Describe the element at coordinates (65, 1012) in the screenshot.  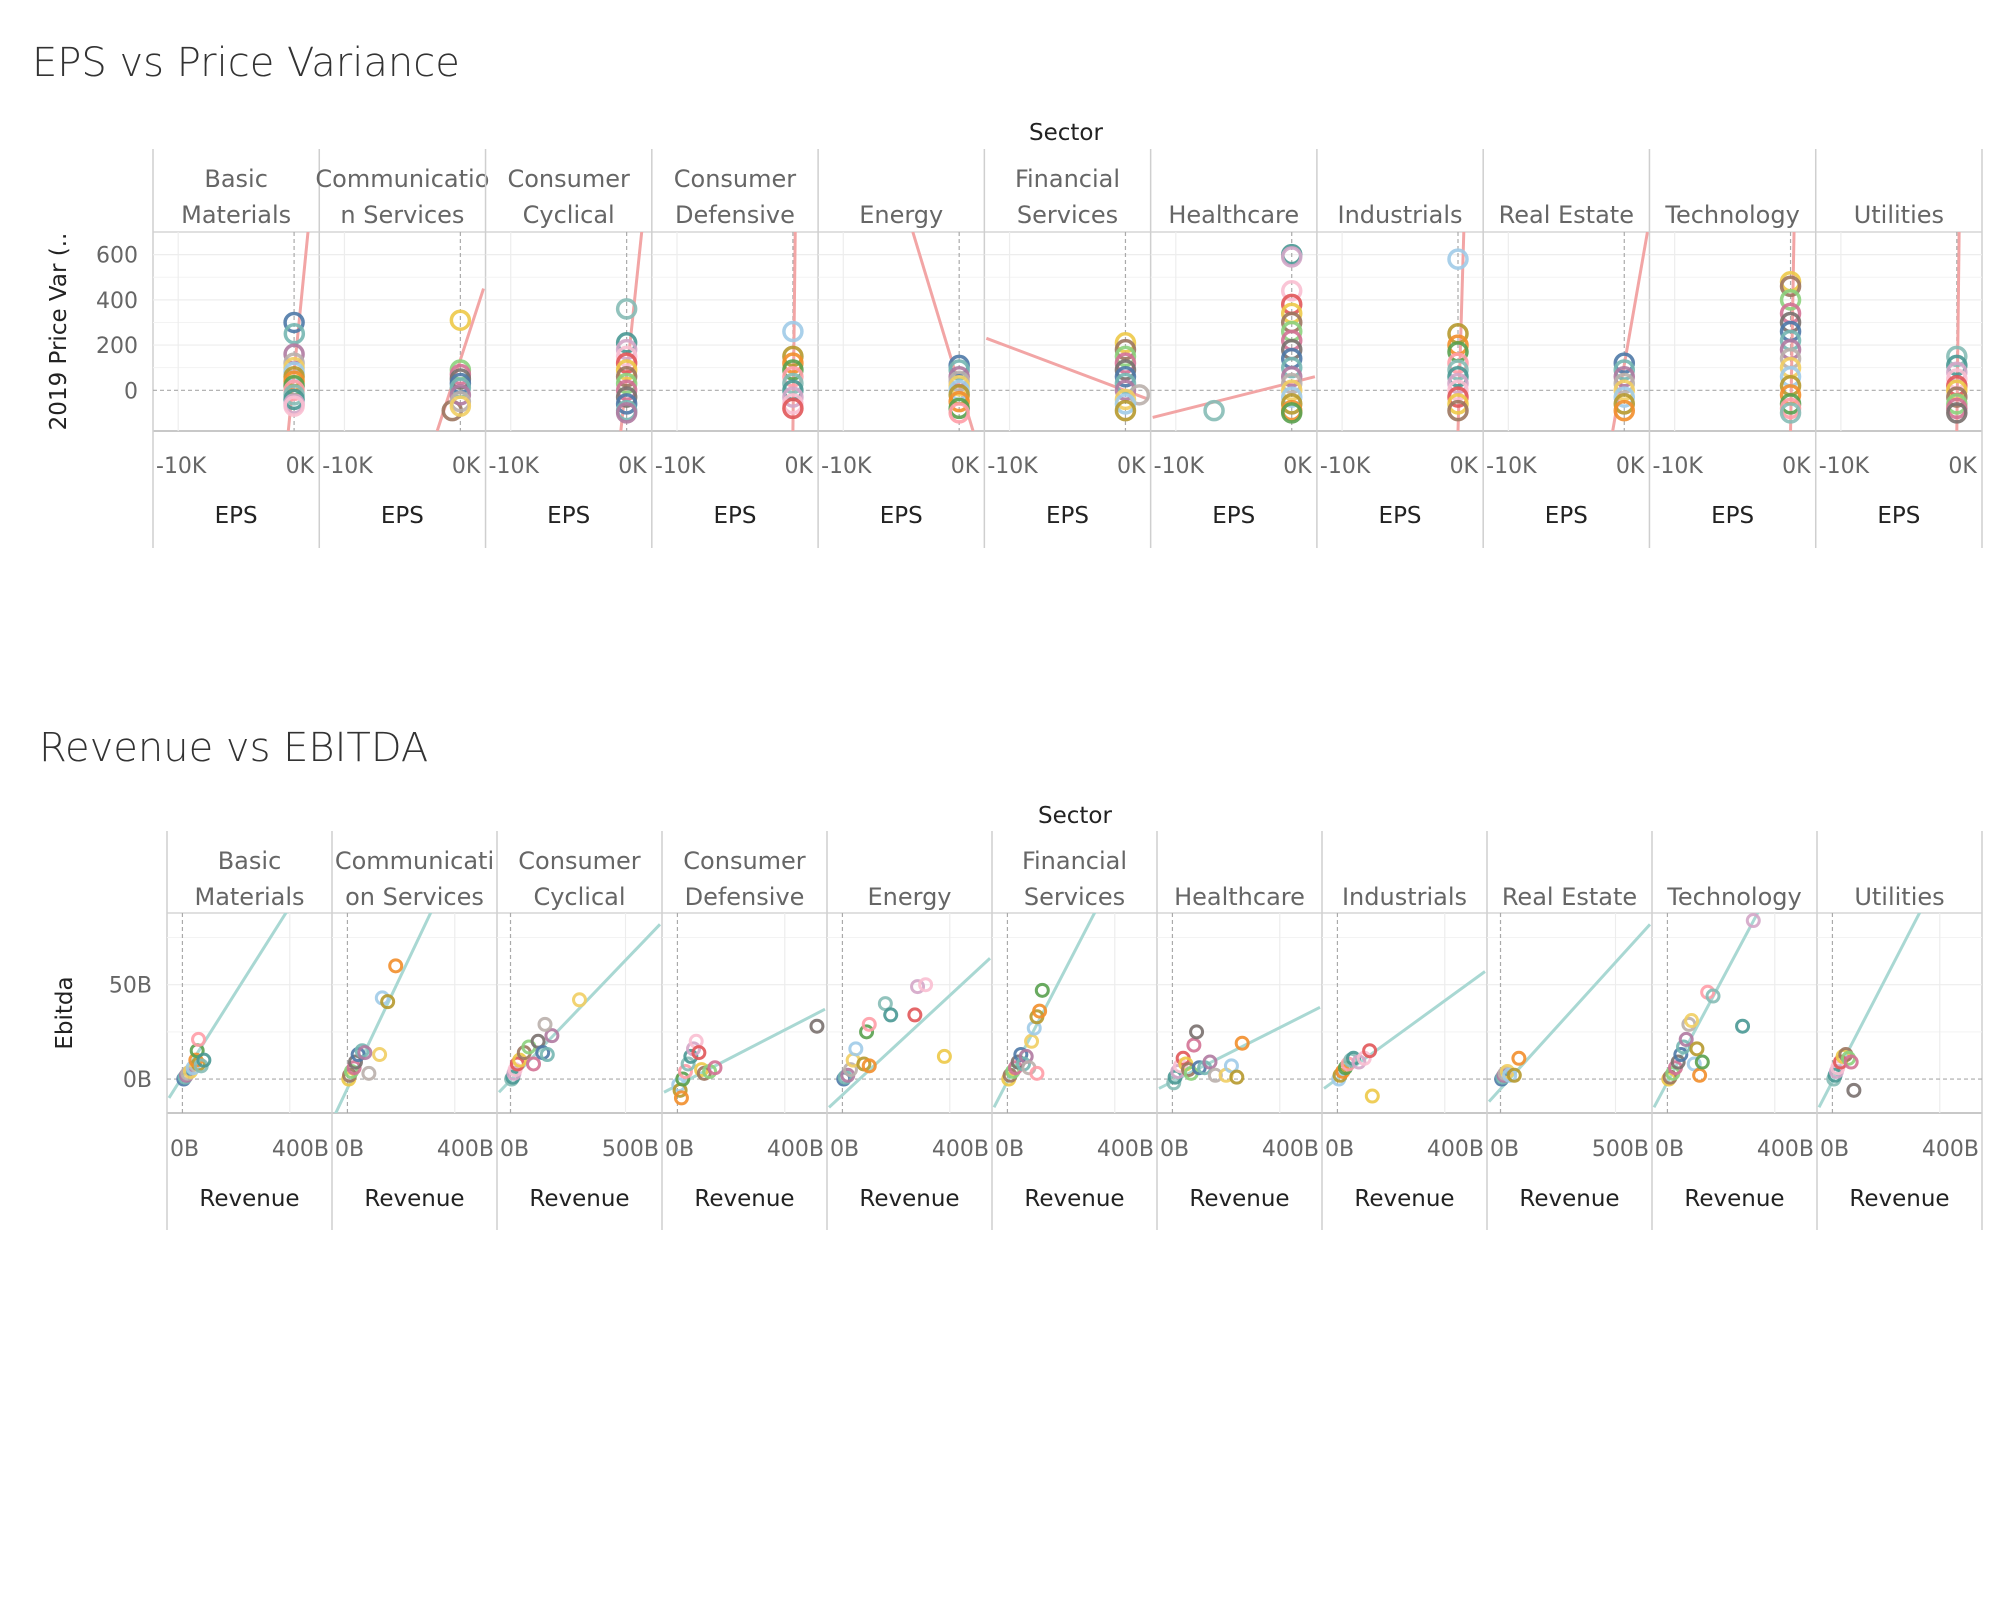
I see `y-axis-label: Ebitda` at that location.